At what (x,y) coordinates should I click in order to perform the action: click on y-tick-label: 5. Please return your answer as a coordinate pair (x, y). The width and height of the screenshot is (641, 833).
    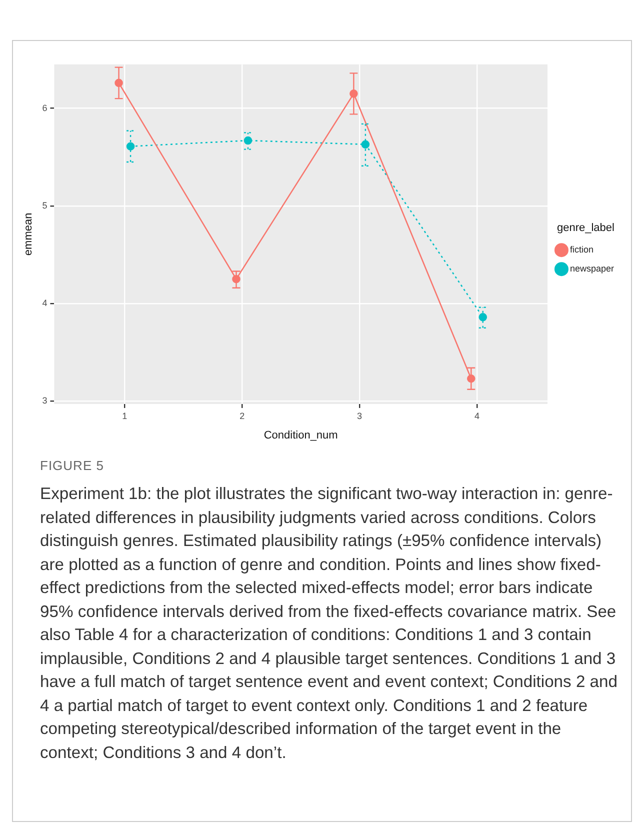
    Looking at the image, I should click on (45, 205).